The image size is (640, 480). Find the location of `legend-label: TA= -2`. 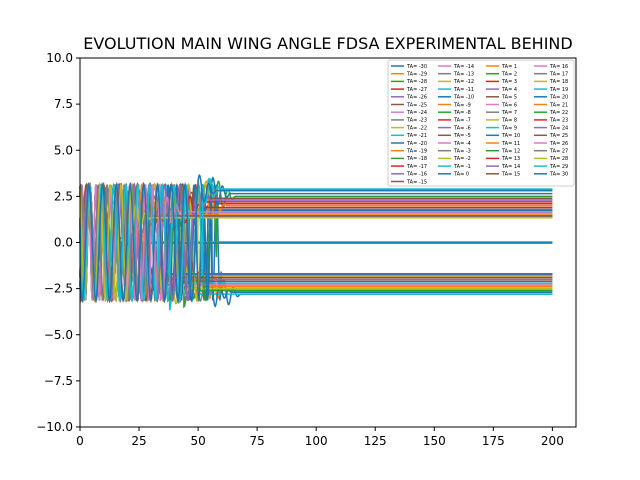

legend-label: TA= -2 is located at coordinates (462, 159).